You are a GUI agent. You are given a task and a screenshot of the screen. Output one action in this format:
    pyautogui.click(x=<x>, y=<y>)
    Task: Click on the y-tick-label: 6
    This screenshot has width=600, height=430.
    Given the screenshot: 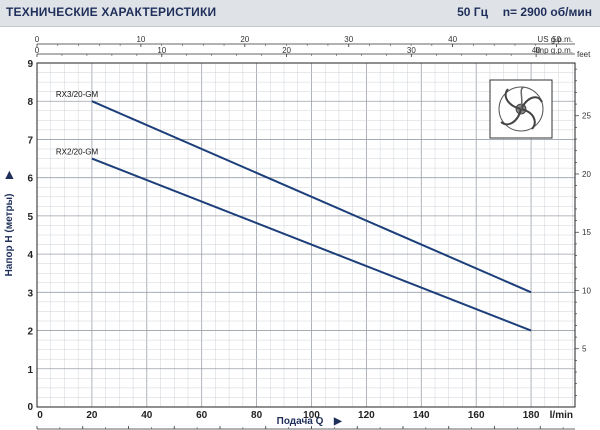 What is the action you would take?
    pyautogui.click(x=30, y=179)
    